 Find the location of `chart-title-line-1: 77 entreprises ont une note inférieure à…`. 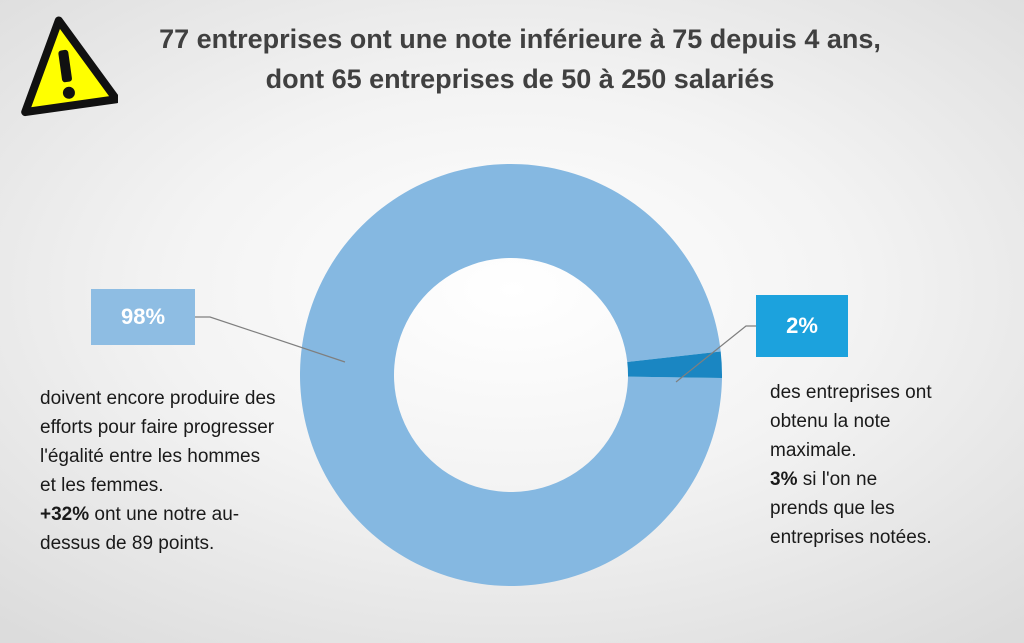

chart-title-line-1: 77 entreprises ont une note inférieure à… is located at coordinates (520, 39).